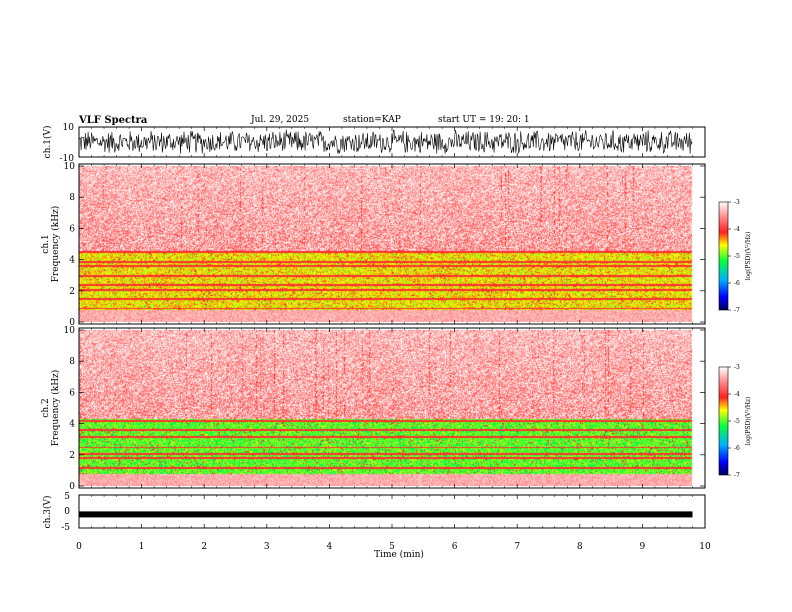 The width and height of the screenshot is (792, 612). I want to click on ch2-colorbar-scale, so click(723, 421).